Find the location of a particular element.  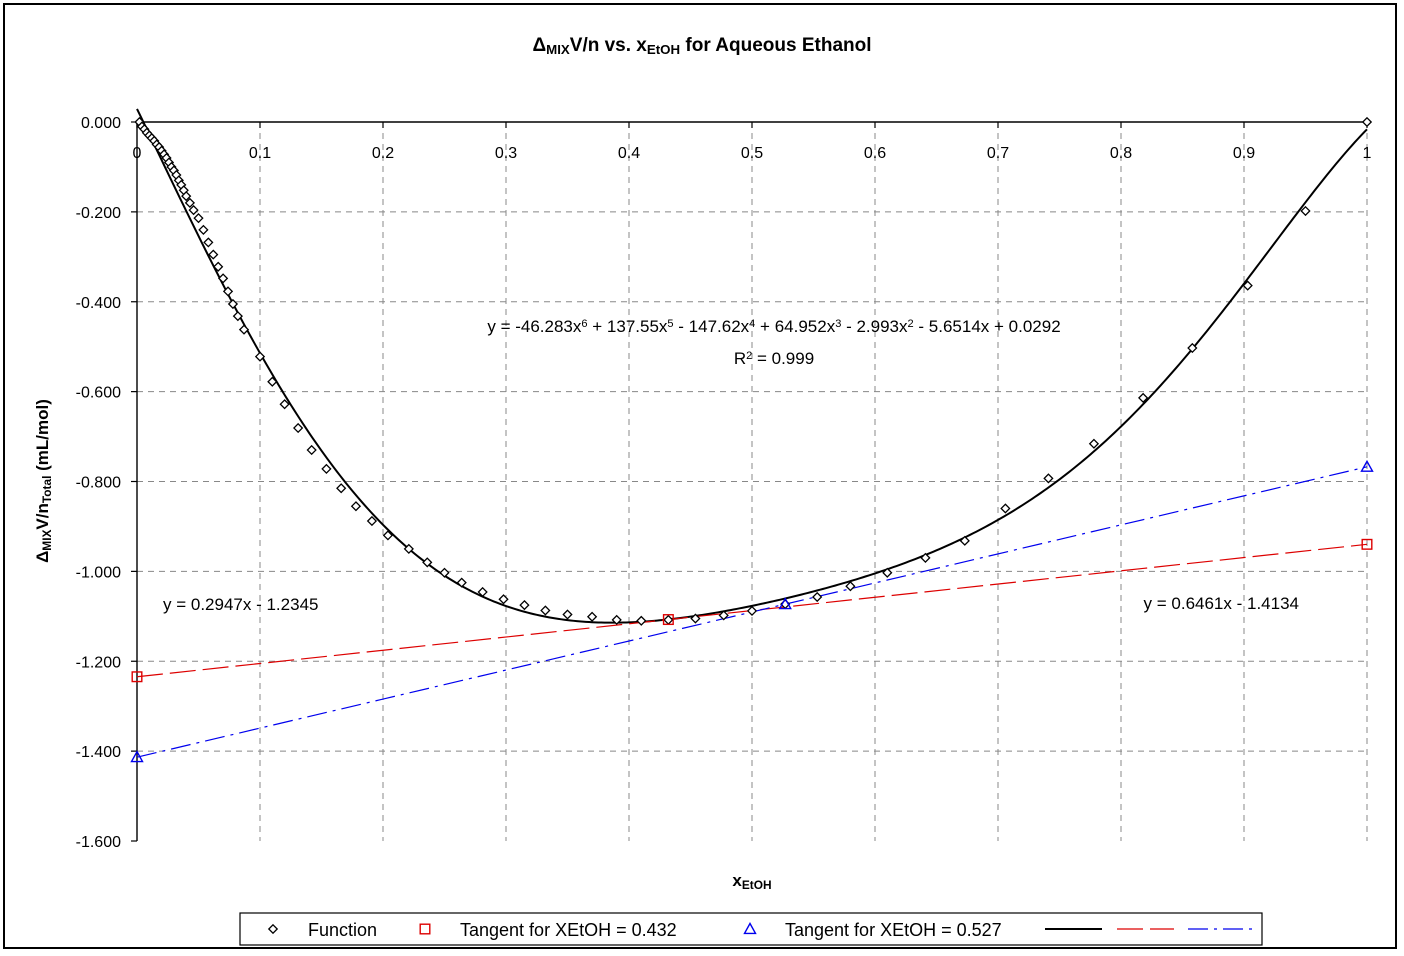

poly-equation-part: 3 is located at coordinates (838, 324).